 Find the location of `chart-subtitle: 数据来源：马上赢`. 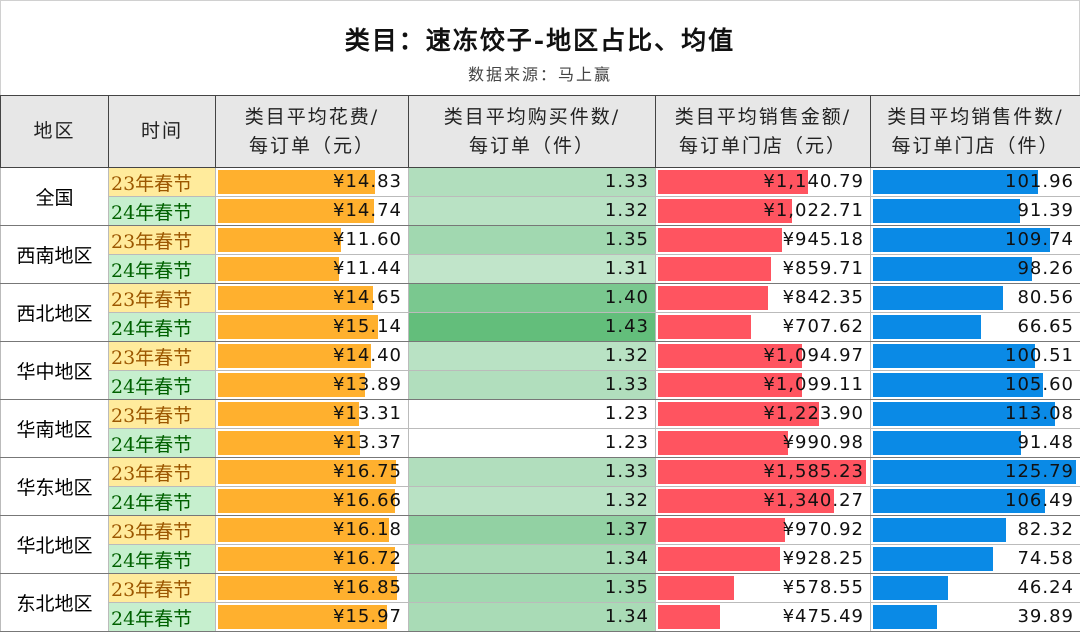

chart-subtitle: 数据来源：马上赢 is located at coordinates (540, 73).